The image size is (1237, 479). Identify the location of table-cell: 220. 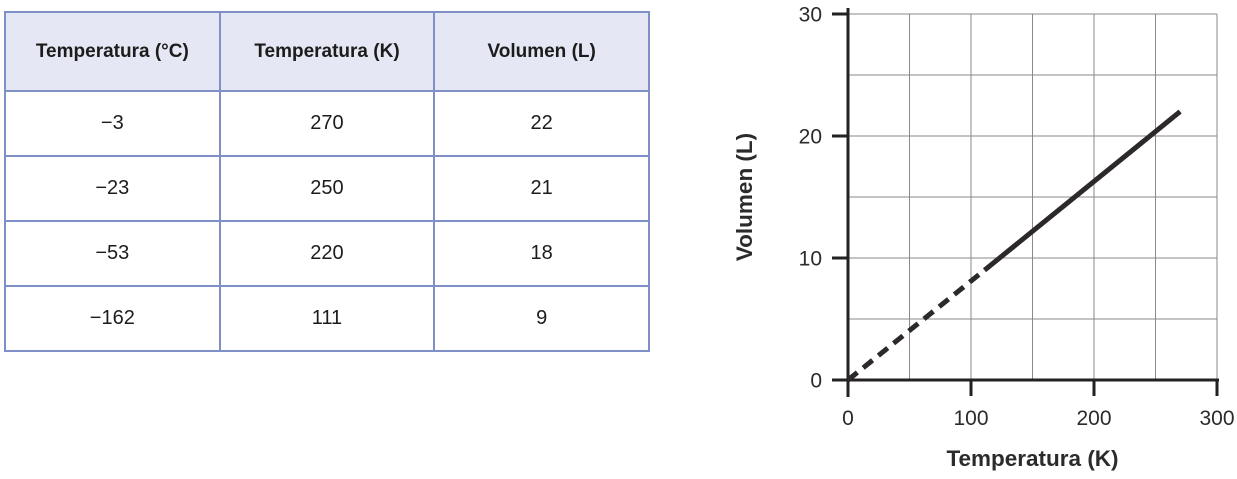
(327, 253).